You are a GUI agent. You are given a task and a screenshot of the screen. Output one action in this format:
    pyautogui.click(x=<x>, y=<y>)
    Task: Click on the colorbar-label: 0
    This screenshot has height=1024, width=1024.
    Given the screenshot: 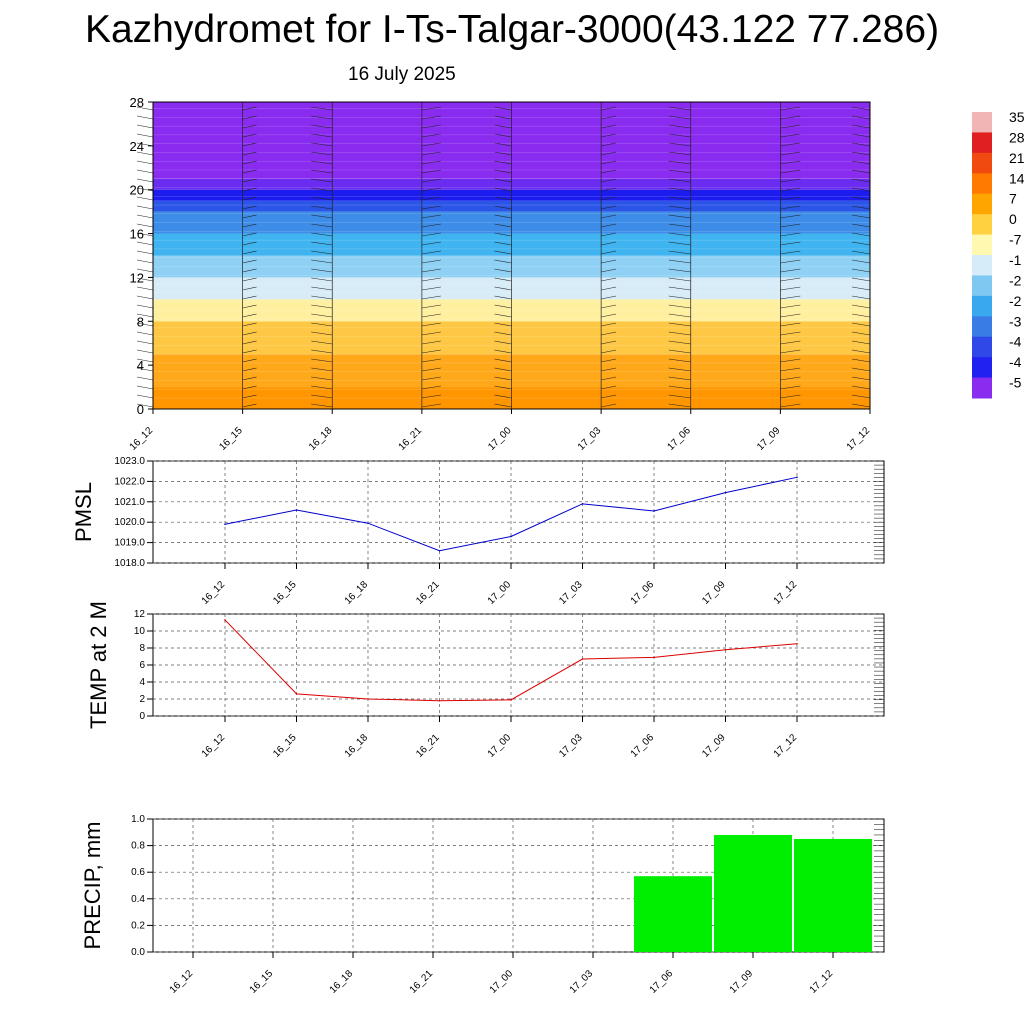 What is the action you would take?
    pyautogui.click(x=1013, y=219)
    